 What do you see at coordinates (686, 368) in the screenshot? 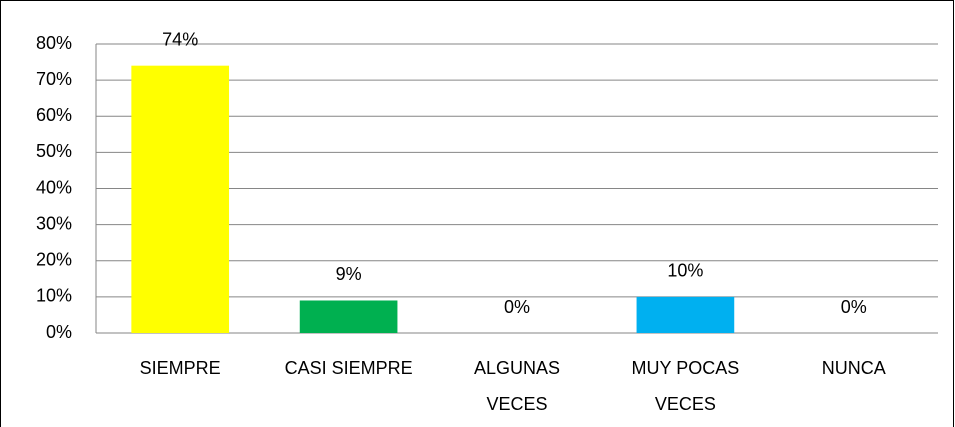
I see `x-tick-label-line: MUY POCAS` at bounding box center [686, 368].